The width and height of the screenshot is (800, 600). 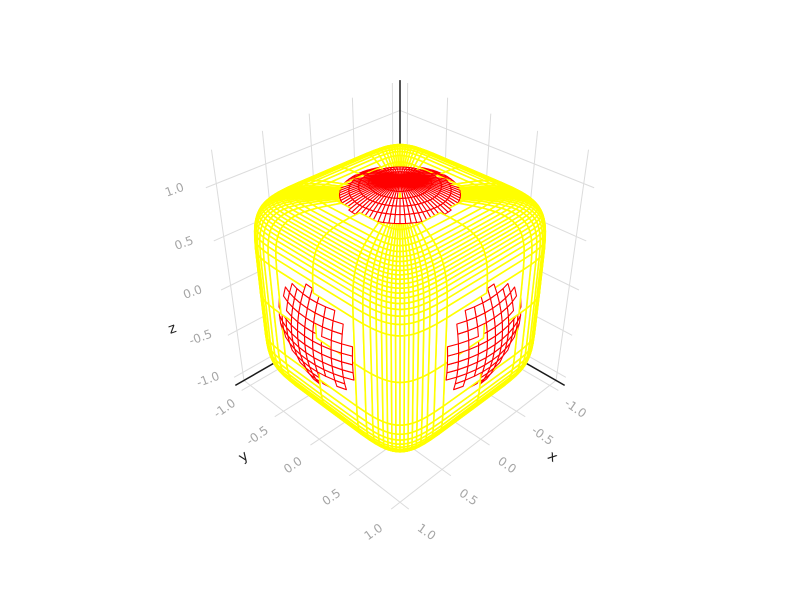 I want to click on z-tick-label: 0.5, so click(x=184, y=243).